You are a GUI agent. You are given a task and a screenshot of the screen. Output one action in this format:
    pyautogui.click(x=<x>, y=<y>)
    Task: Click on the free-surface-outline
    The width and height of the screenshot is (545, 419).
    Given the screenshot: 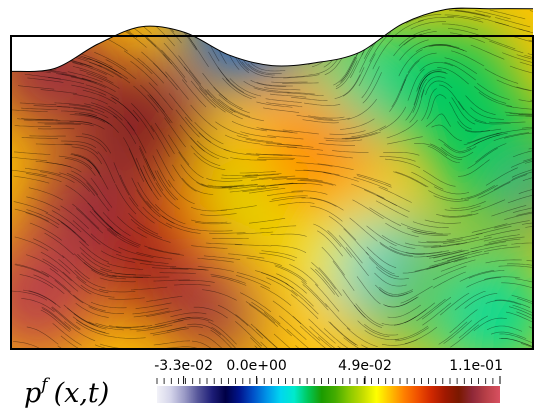 What is the action you would take?
    pyautogui.click(x=272, y=39)
    